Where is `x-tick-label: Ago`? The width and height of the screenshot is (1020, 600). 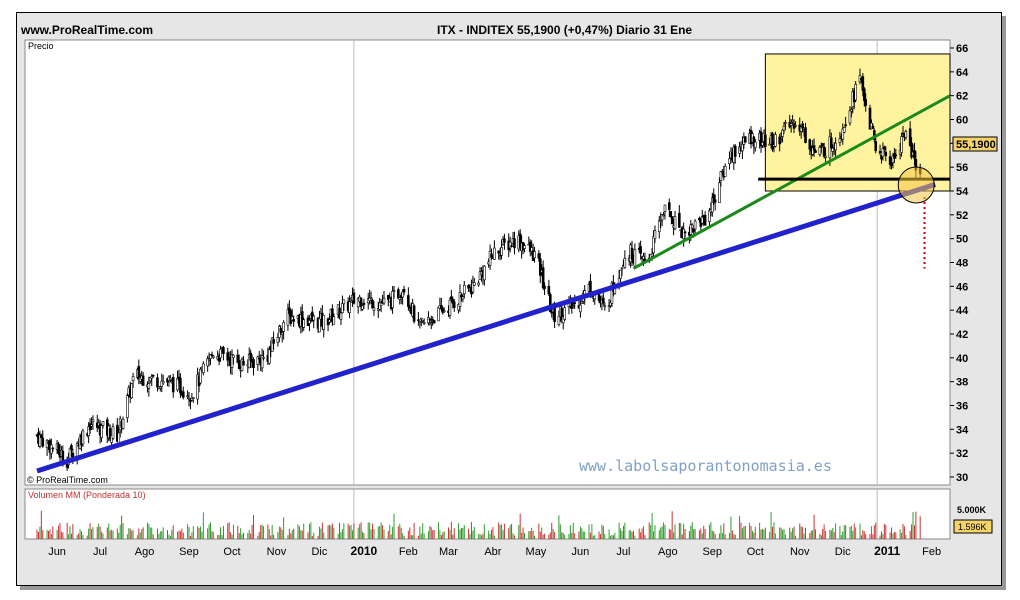 x-tick-label: Ago is located at coordinates (668, 552).